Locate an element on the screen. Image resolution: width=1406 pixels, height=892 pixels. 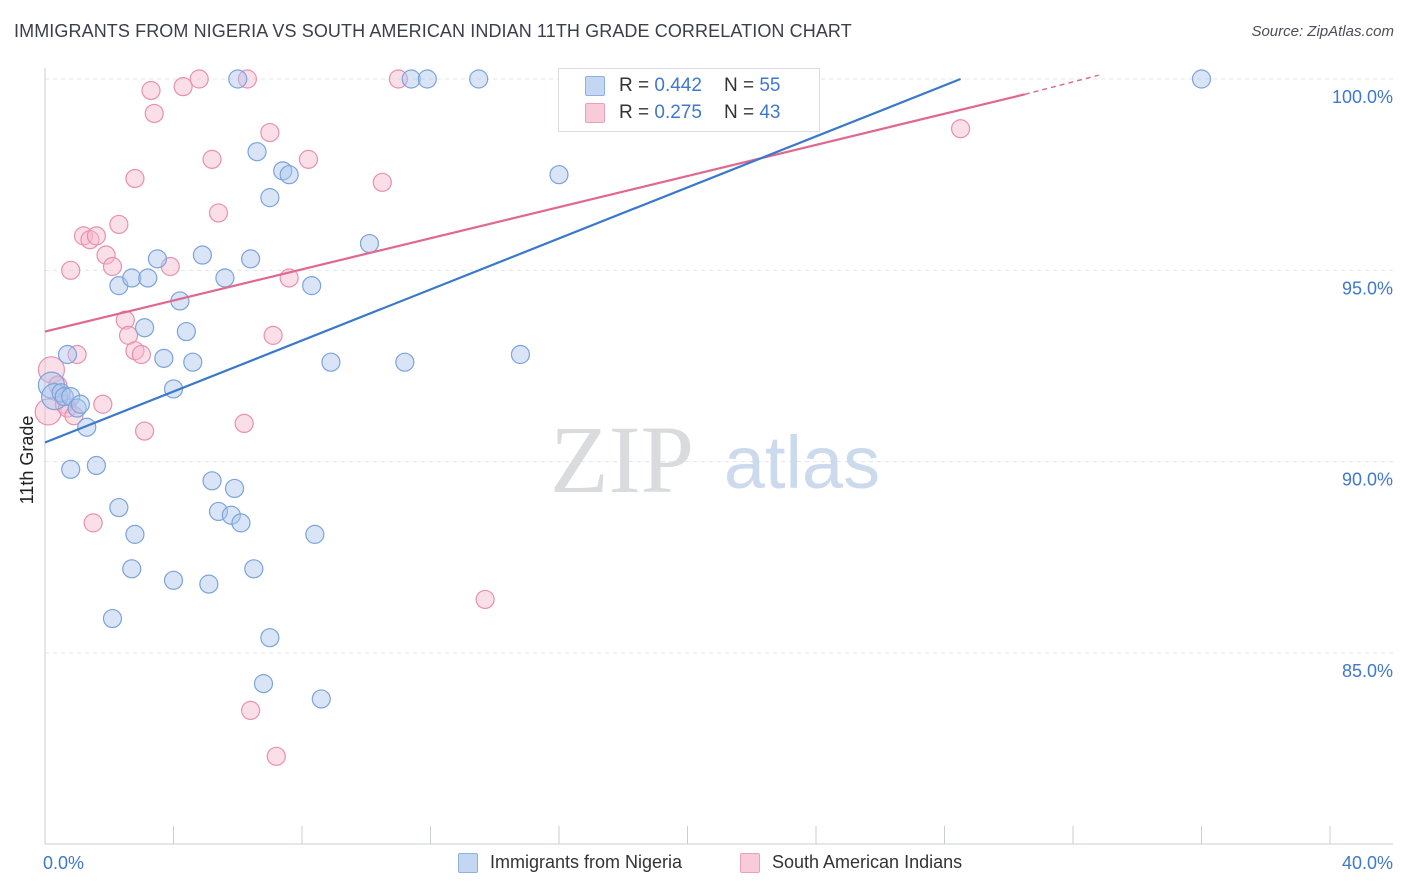
watermark: ZIP atlas is located at coordinates (715, 459).